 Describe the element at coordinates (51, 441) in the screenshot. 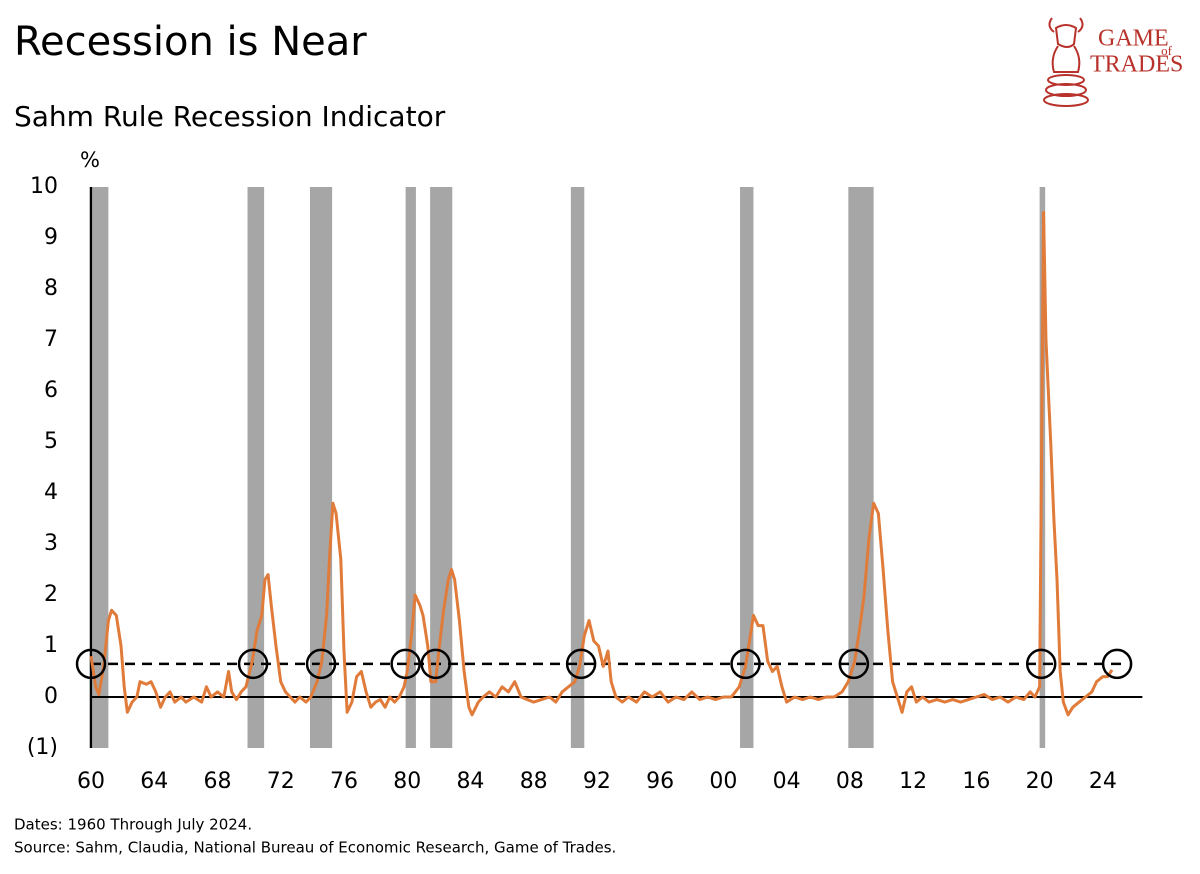

I see `y-tick-label: 5` at that location.